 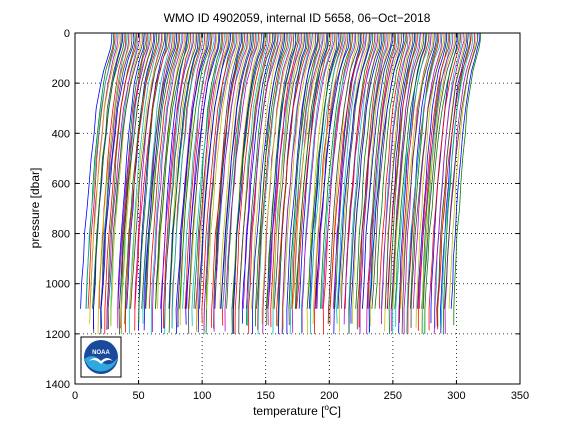 What do you see at coordinates (61, 235) in the screenshot?
I see `y-tick-label: 800` at bounding box center [61, 235].